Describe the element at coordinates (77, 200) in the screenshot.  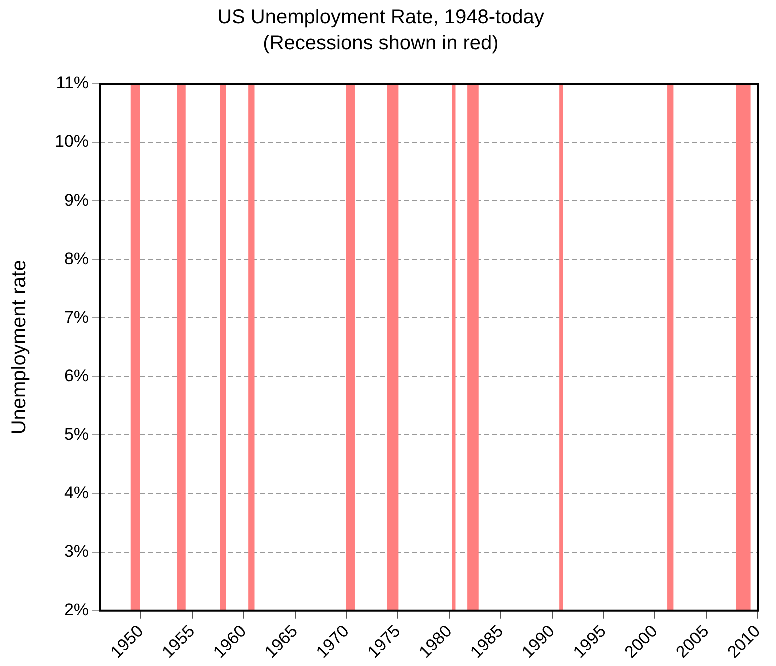
I see `y-tick-label: 9%` at that location.